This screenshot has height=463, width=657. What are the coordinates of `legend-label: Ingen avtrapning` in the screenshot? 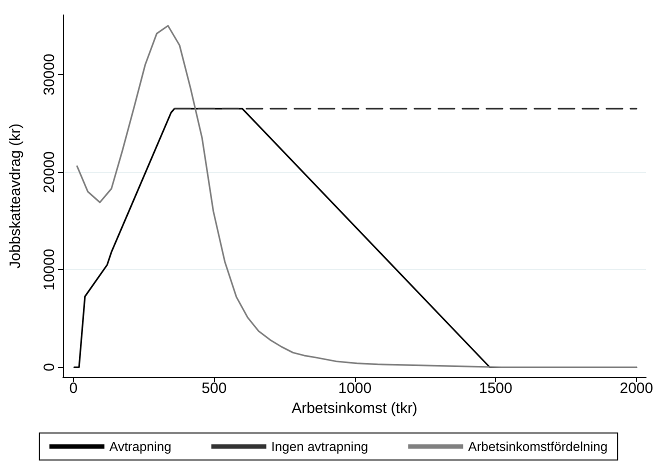 It's located at (319, 446).